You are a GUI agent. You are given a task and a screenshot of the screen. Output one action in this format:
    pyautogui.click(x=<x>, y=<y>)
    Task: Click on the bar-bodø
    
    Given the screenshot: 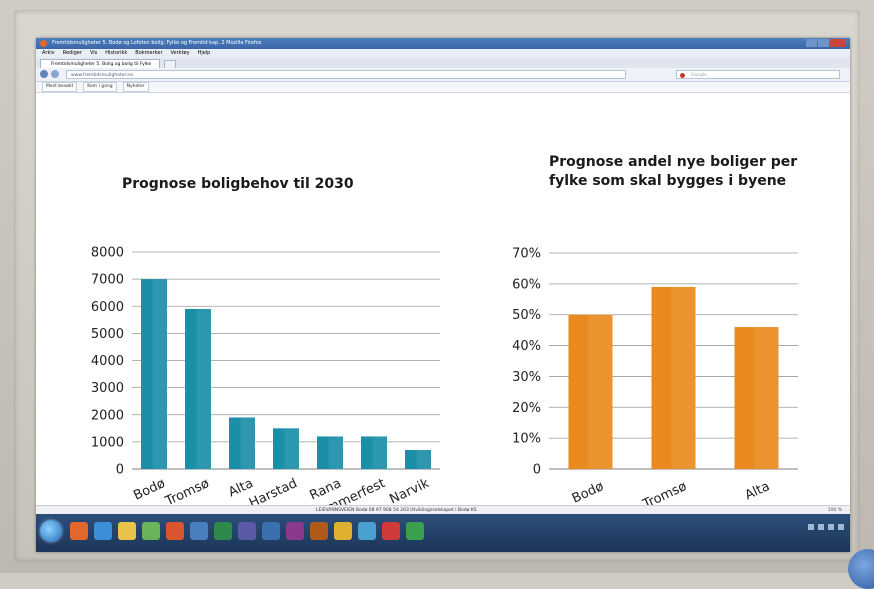 What is the action you would take?
    pyautogui.click(x=154, y=374)
    